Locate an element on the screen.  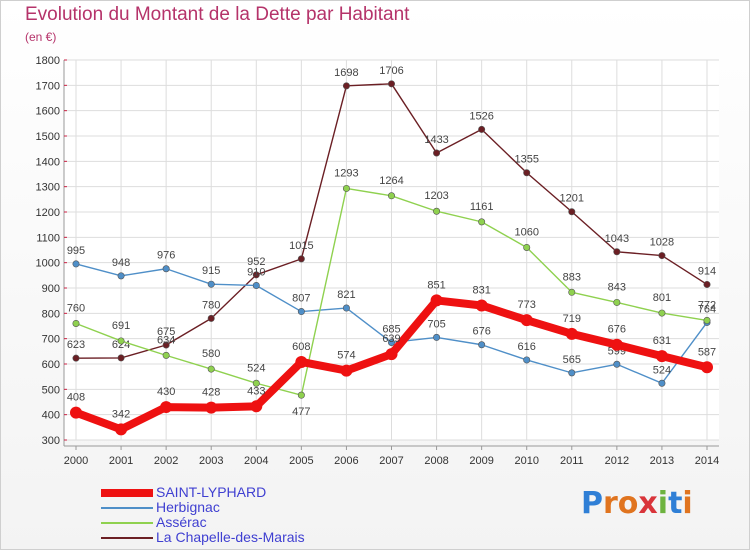
data-label: 1293 is located at coordinates (346, 173).